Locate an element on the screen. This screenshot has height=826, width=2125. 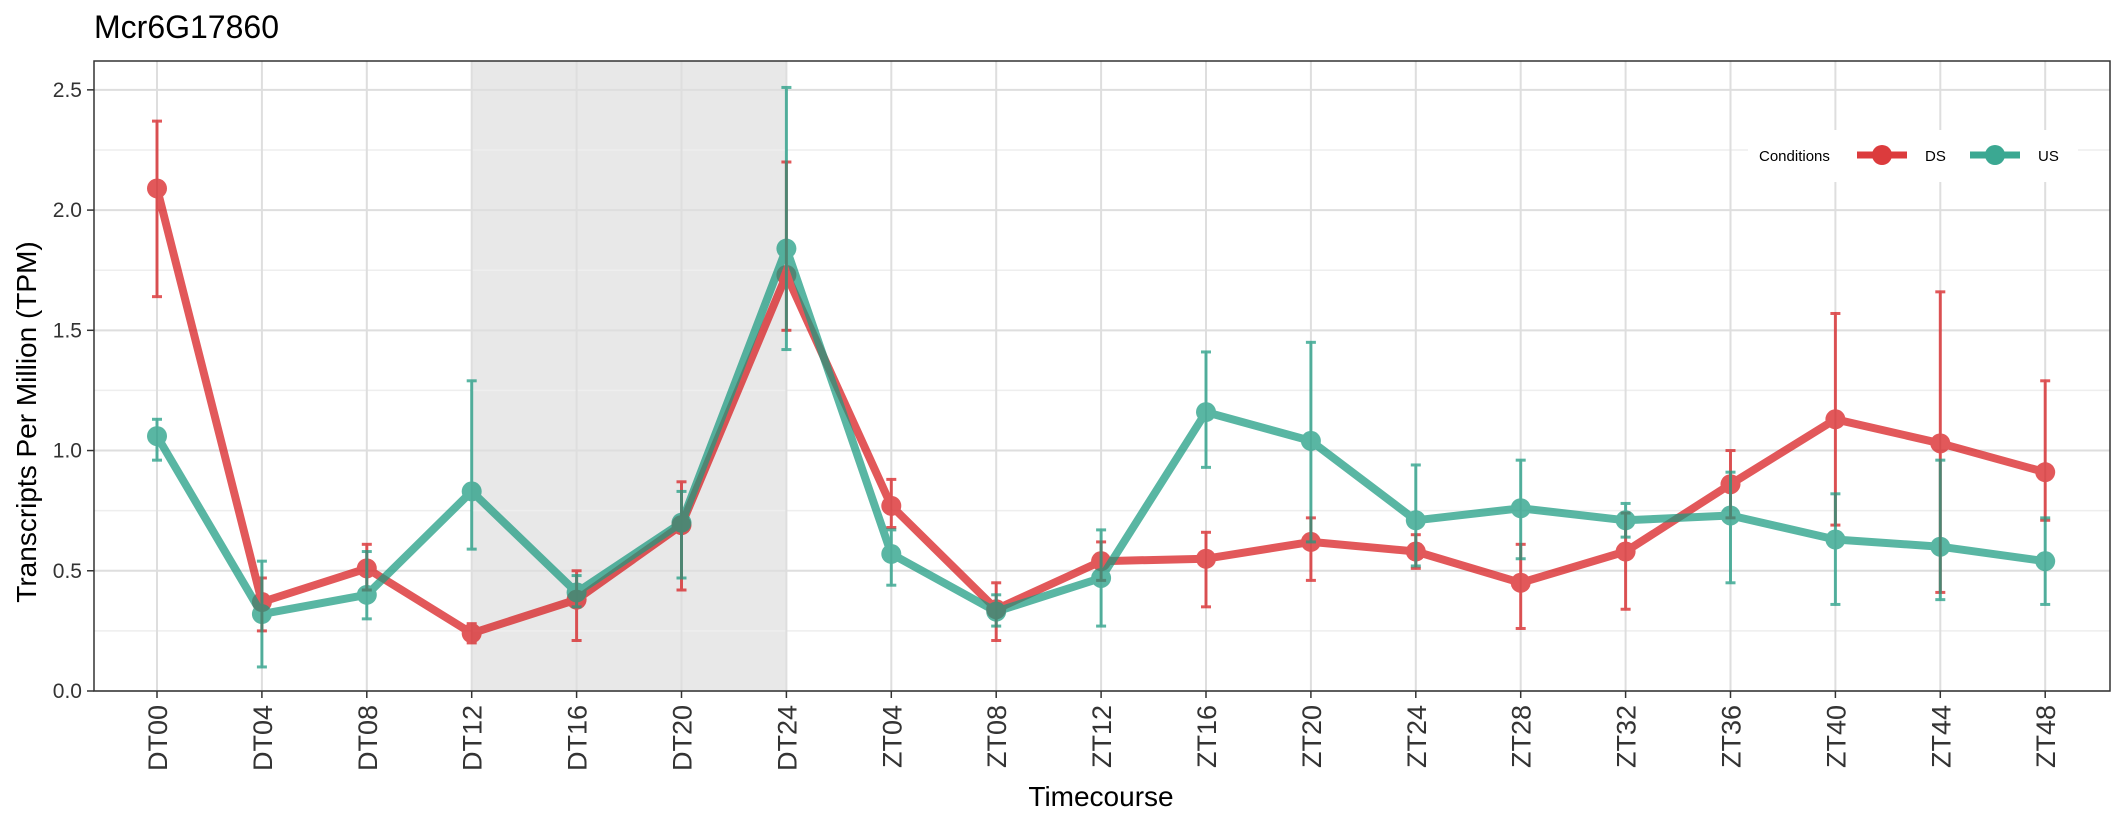
legend: Conditions DS US is located at coordinates (1913, 156).